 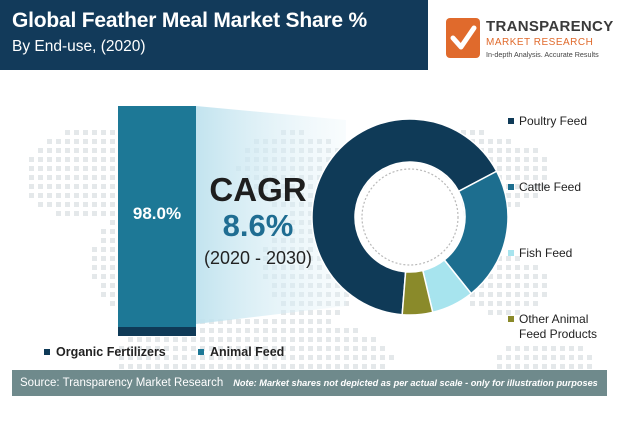 What do you see at coordinates (247, 352) in the screenshot?
I see `legend-label: Animal Feed` at bounding box center [247, 352].